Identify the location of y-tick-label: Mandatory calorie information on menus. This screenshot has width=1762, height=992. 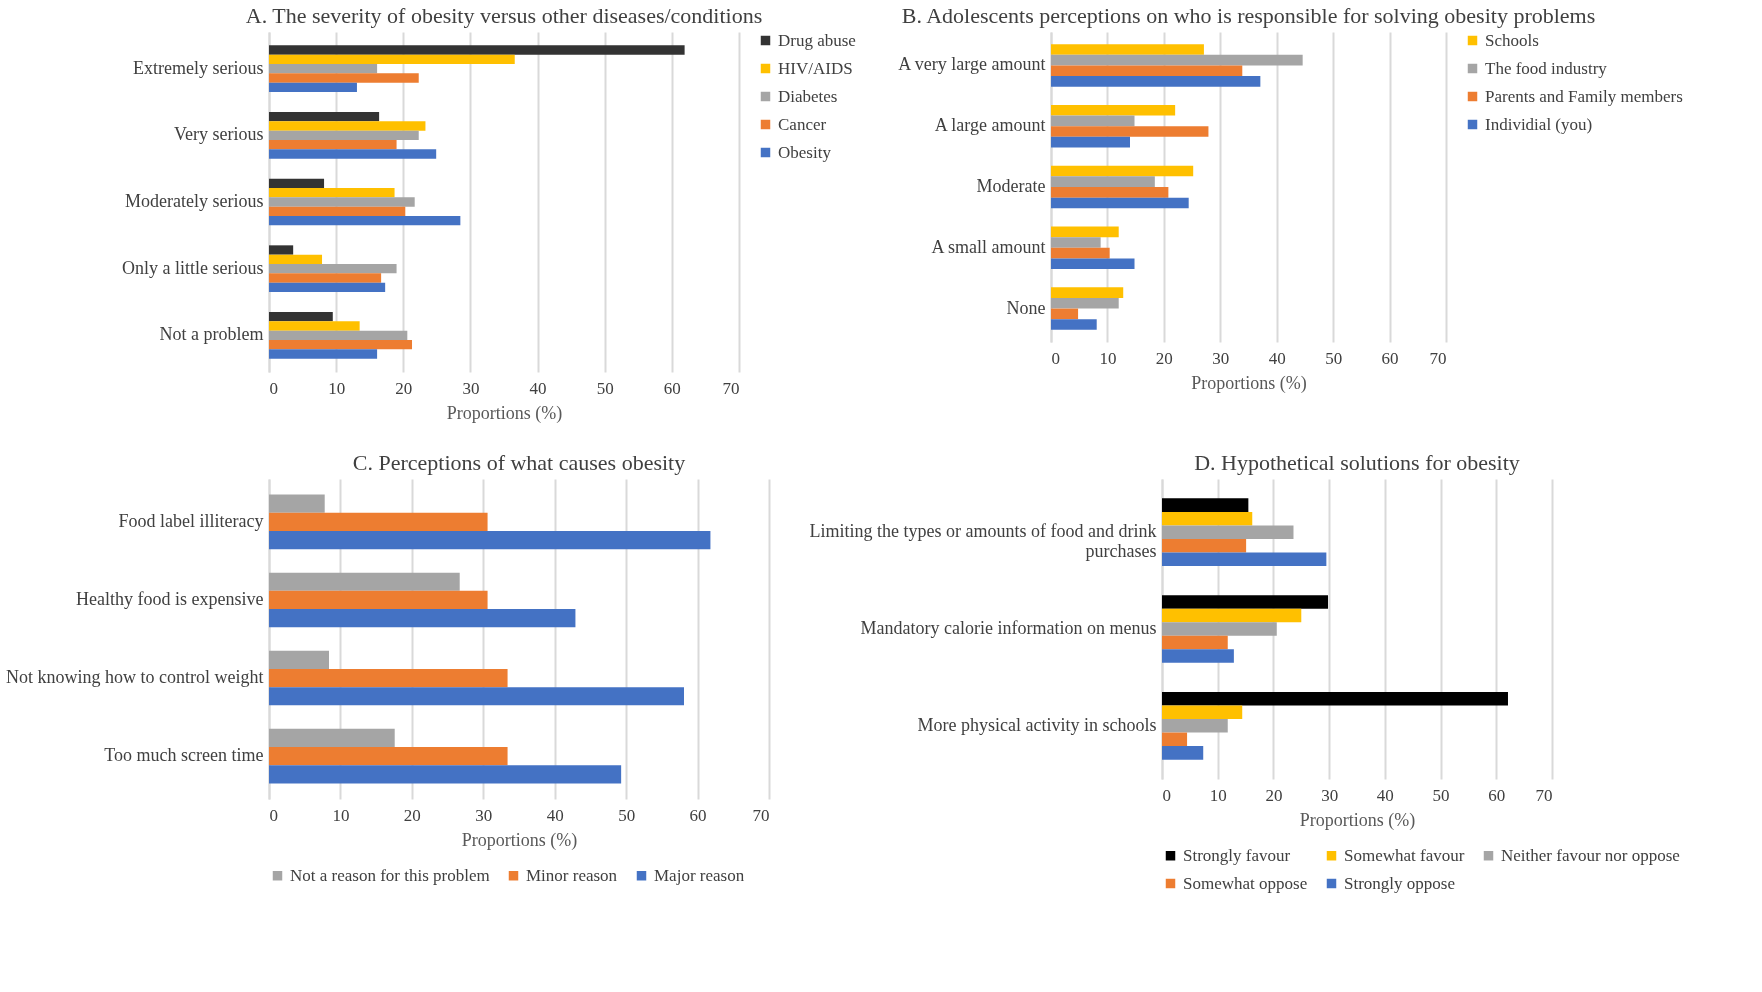
(1008, 628).